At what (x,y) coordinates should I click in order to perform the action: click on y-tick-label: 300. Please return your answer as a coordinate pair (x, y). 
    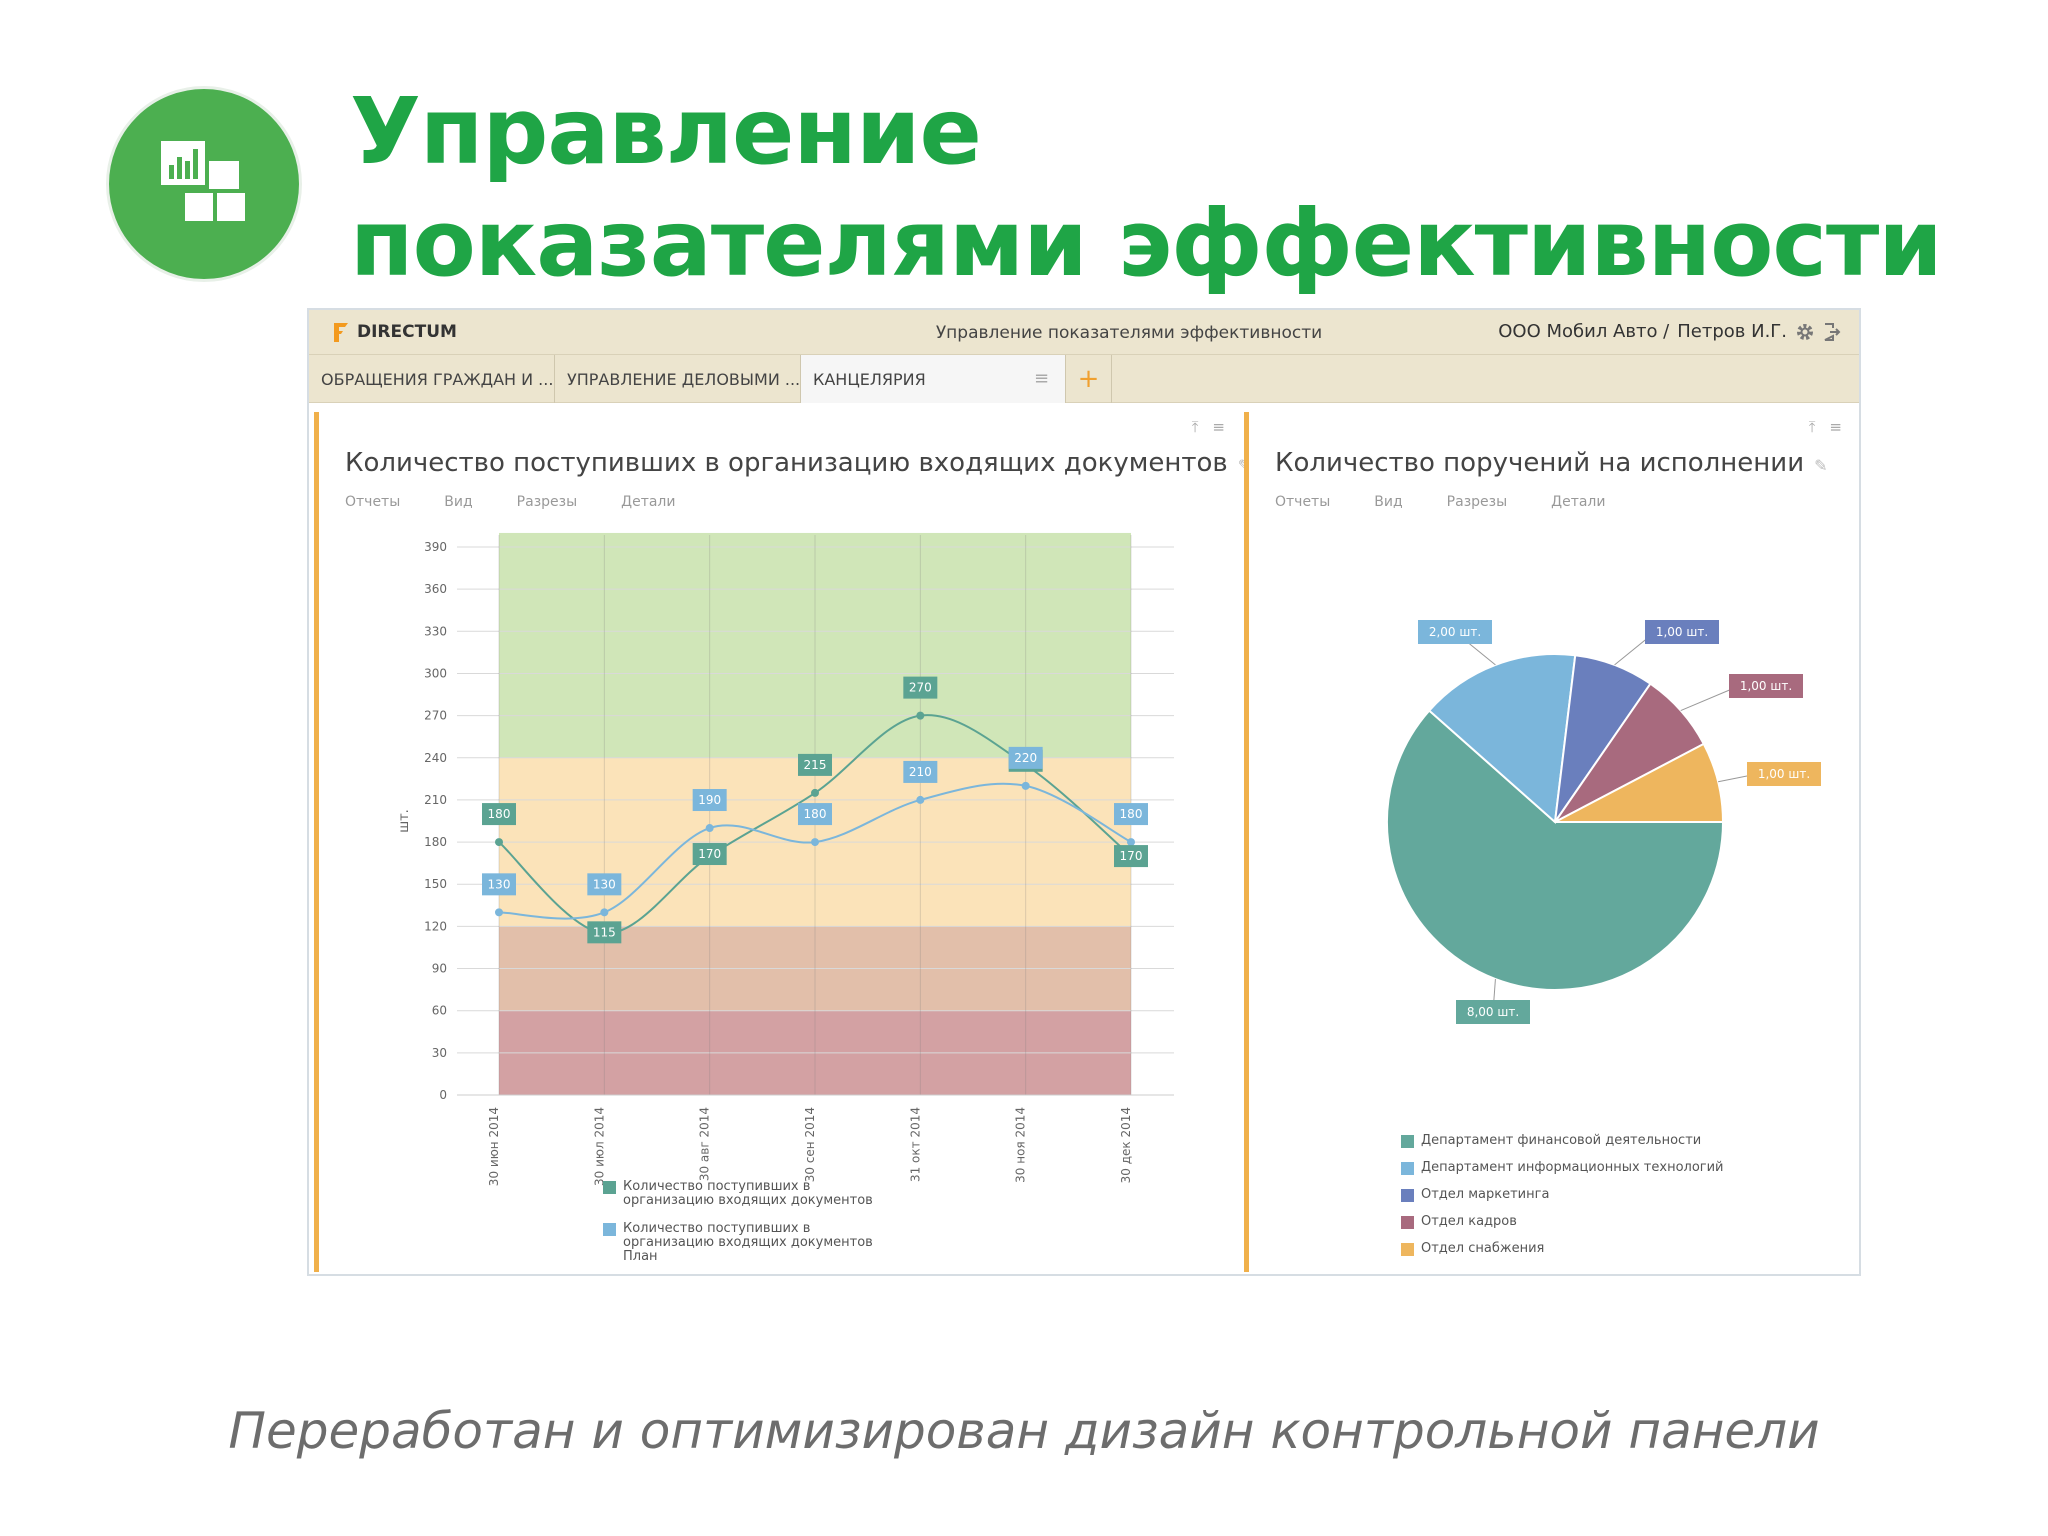
    Looking at the image, I should click on (435, 673).